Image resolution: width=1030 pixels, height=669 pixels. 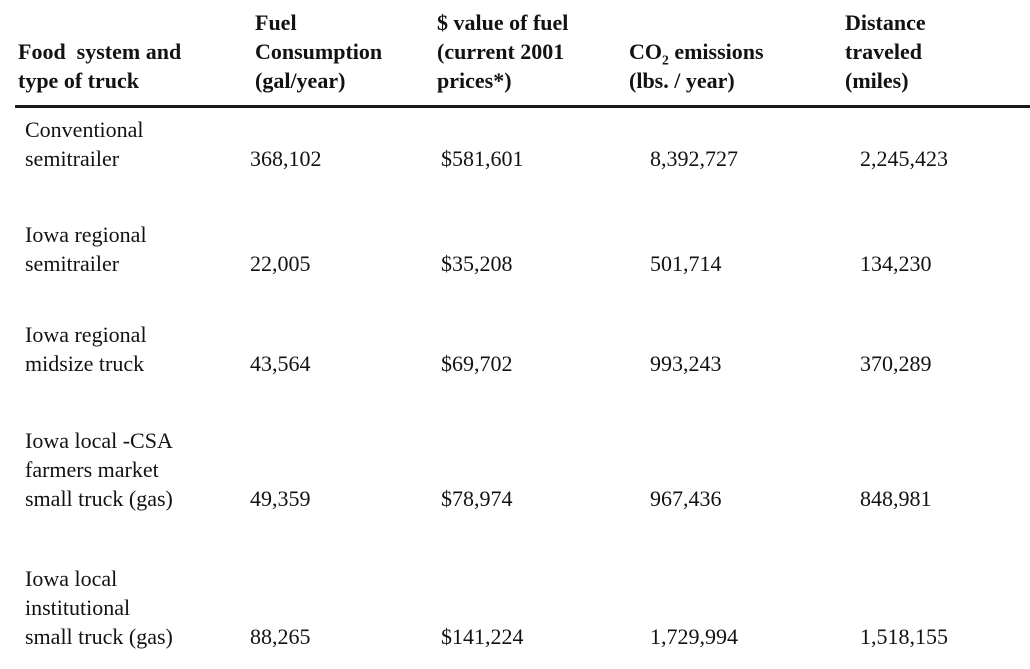 I want to click on header-line: Food system and, so click(x=100, y=51).